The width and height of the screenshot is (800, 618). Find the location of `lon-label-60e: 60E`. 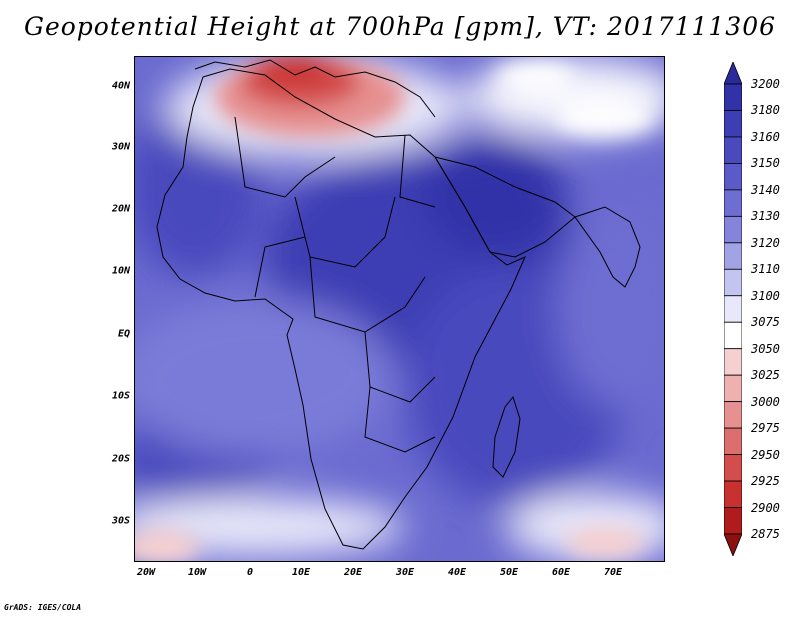

lon-label-60e: 60E is located at coordinates (561, 572).